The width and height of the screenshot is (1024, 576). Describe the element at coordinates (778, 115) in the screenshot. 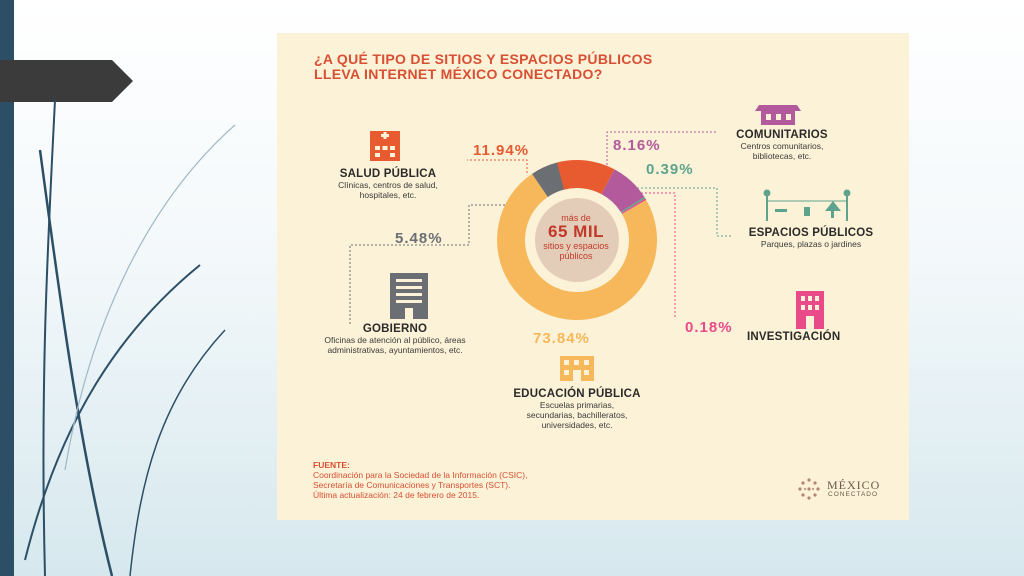

I see `community-building-icon` at that location.